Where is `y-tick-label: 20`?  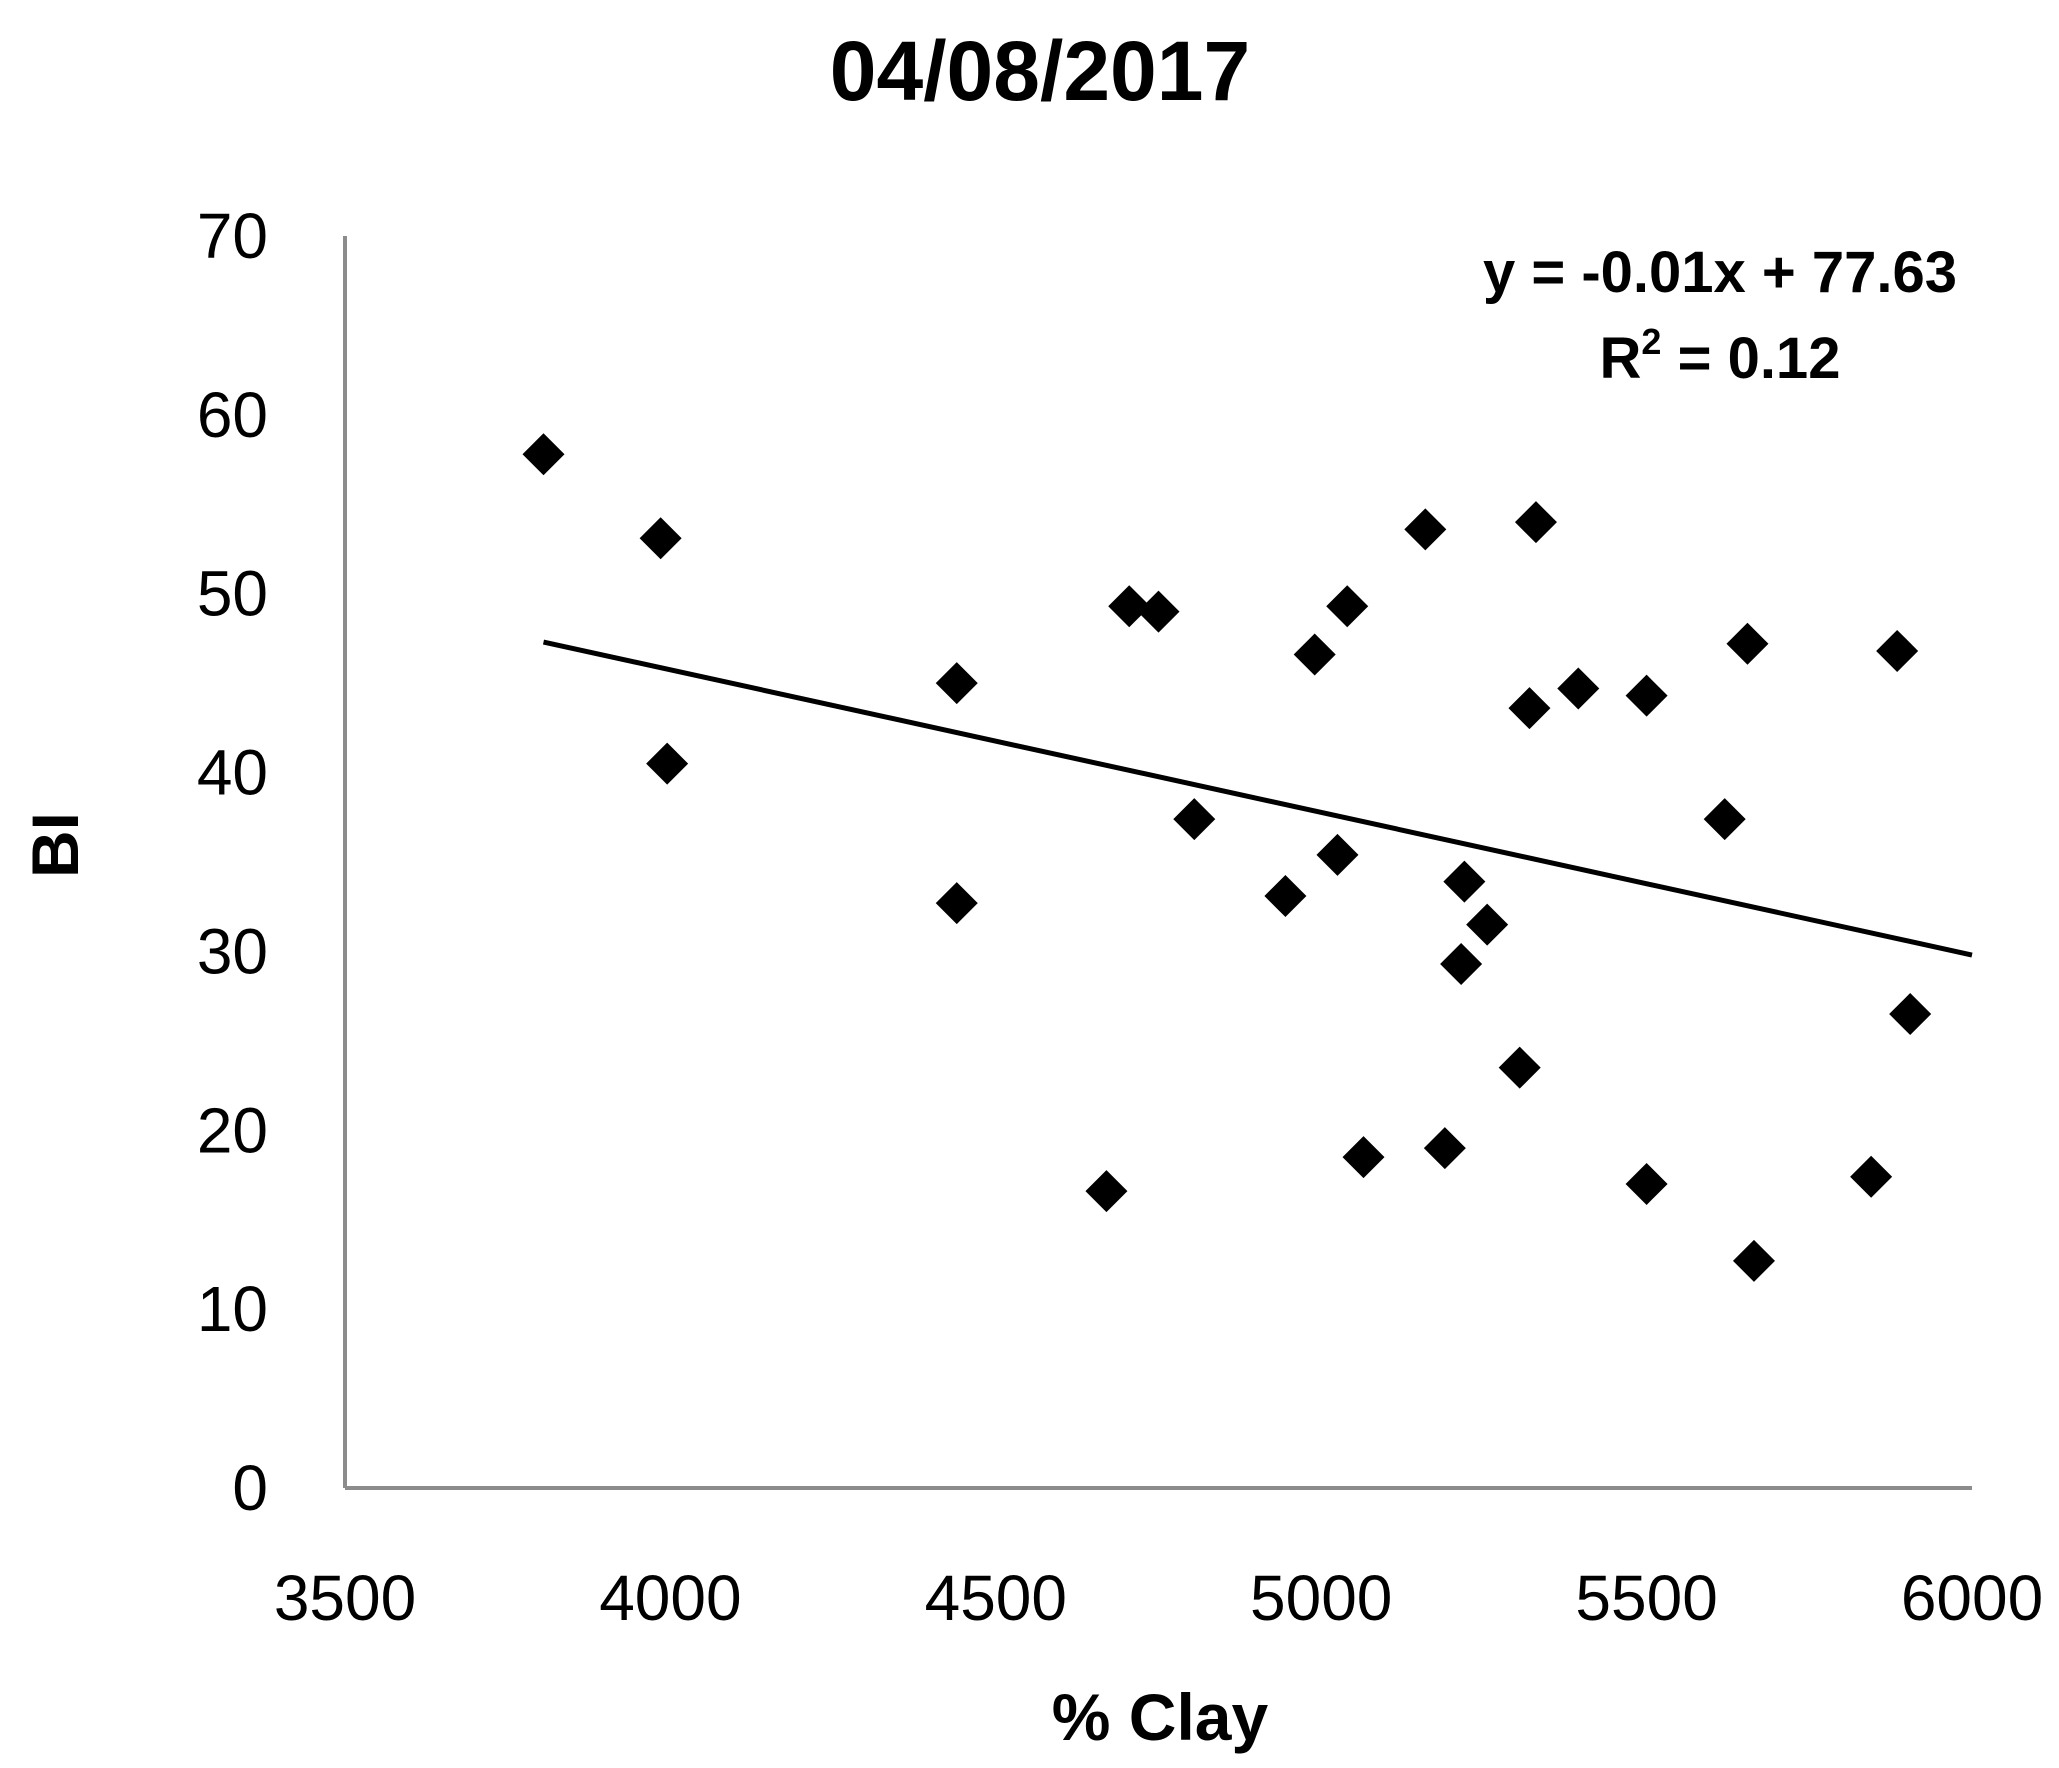
y-tick-label: 20 is located at coordinates (232, 1130).